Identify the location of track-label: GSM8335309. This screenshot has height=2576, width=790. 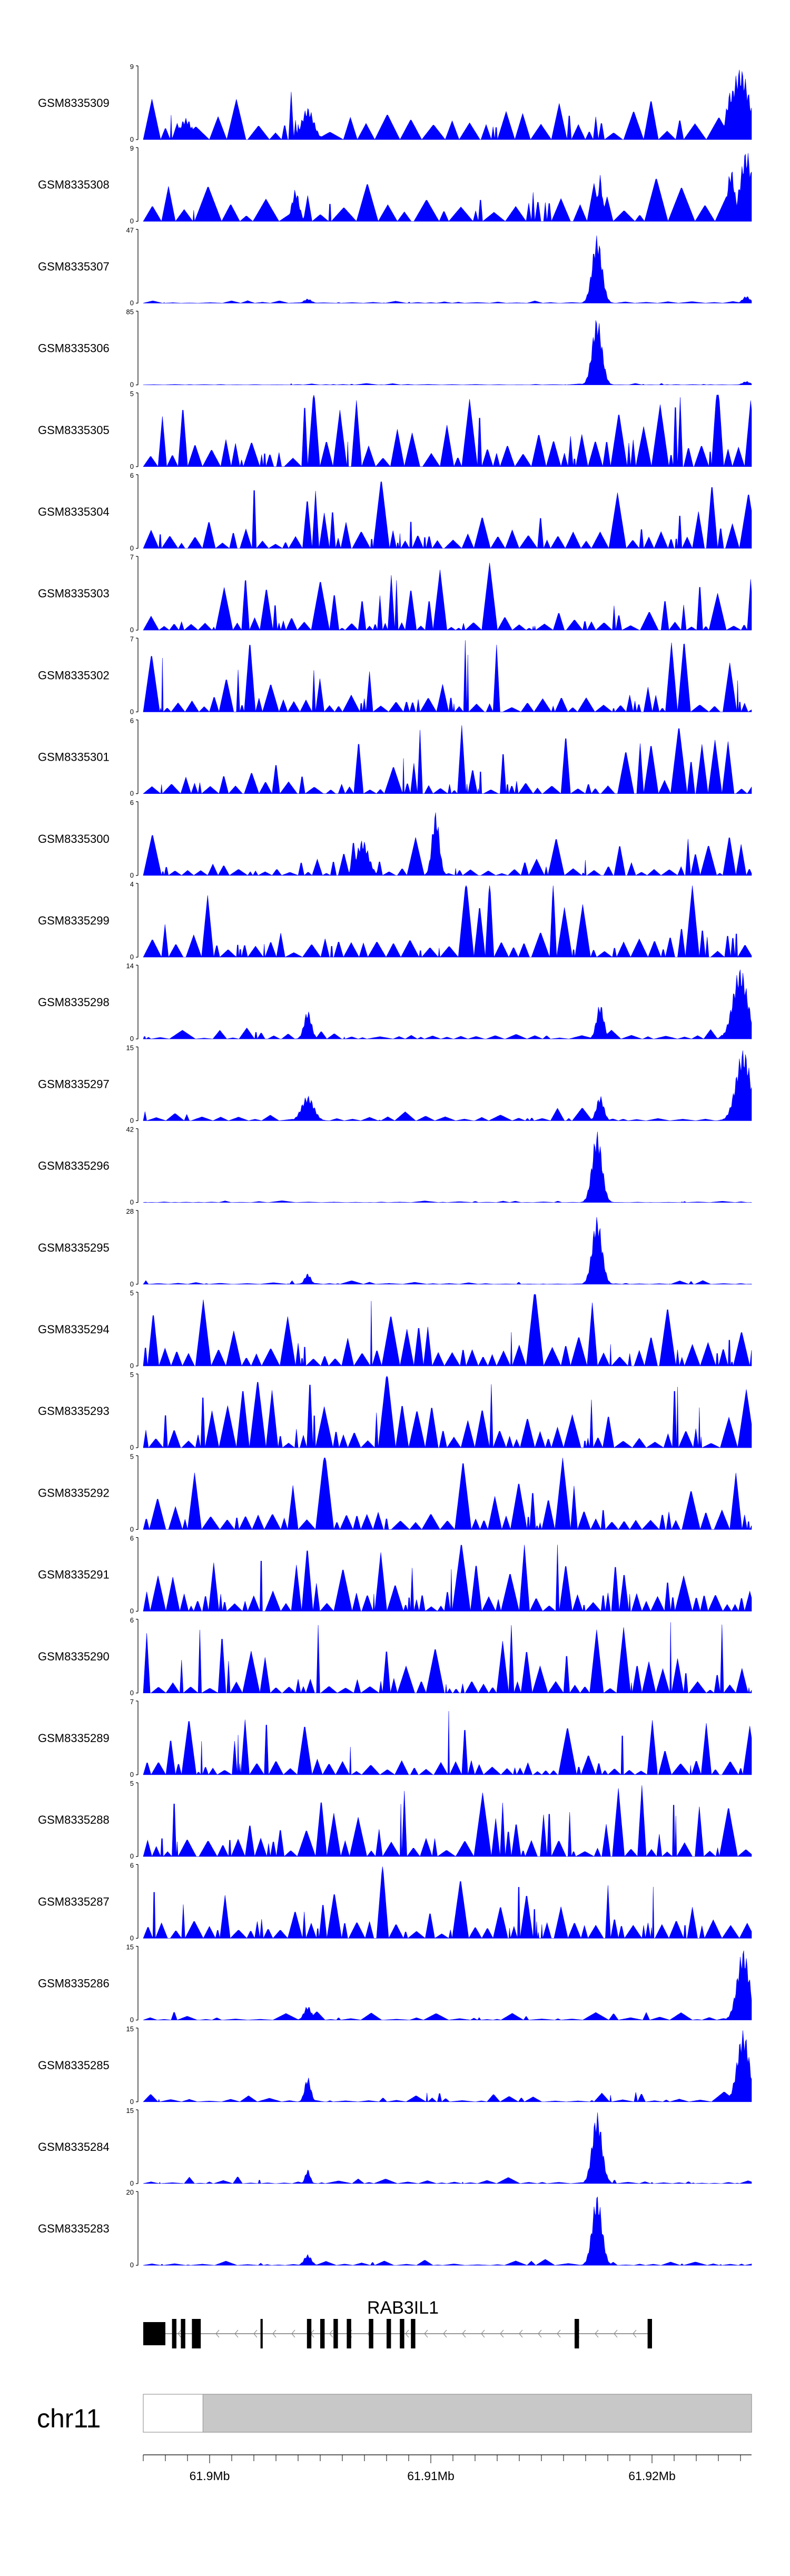
(74, 103).